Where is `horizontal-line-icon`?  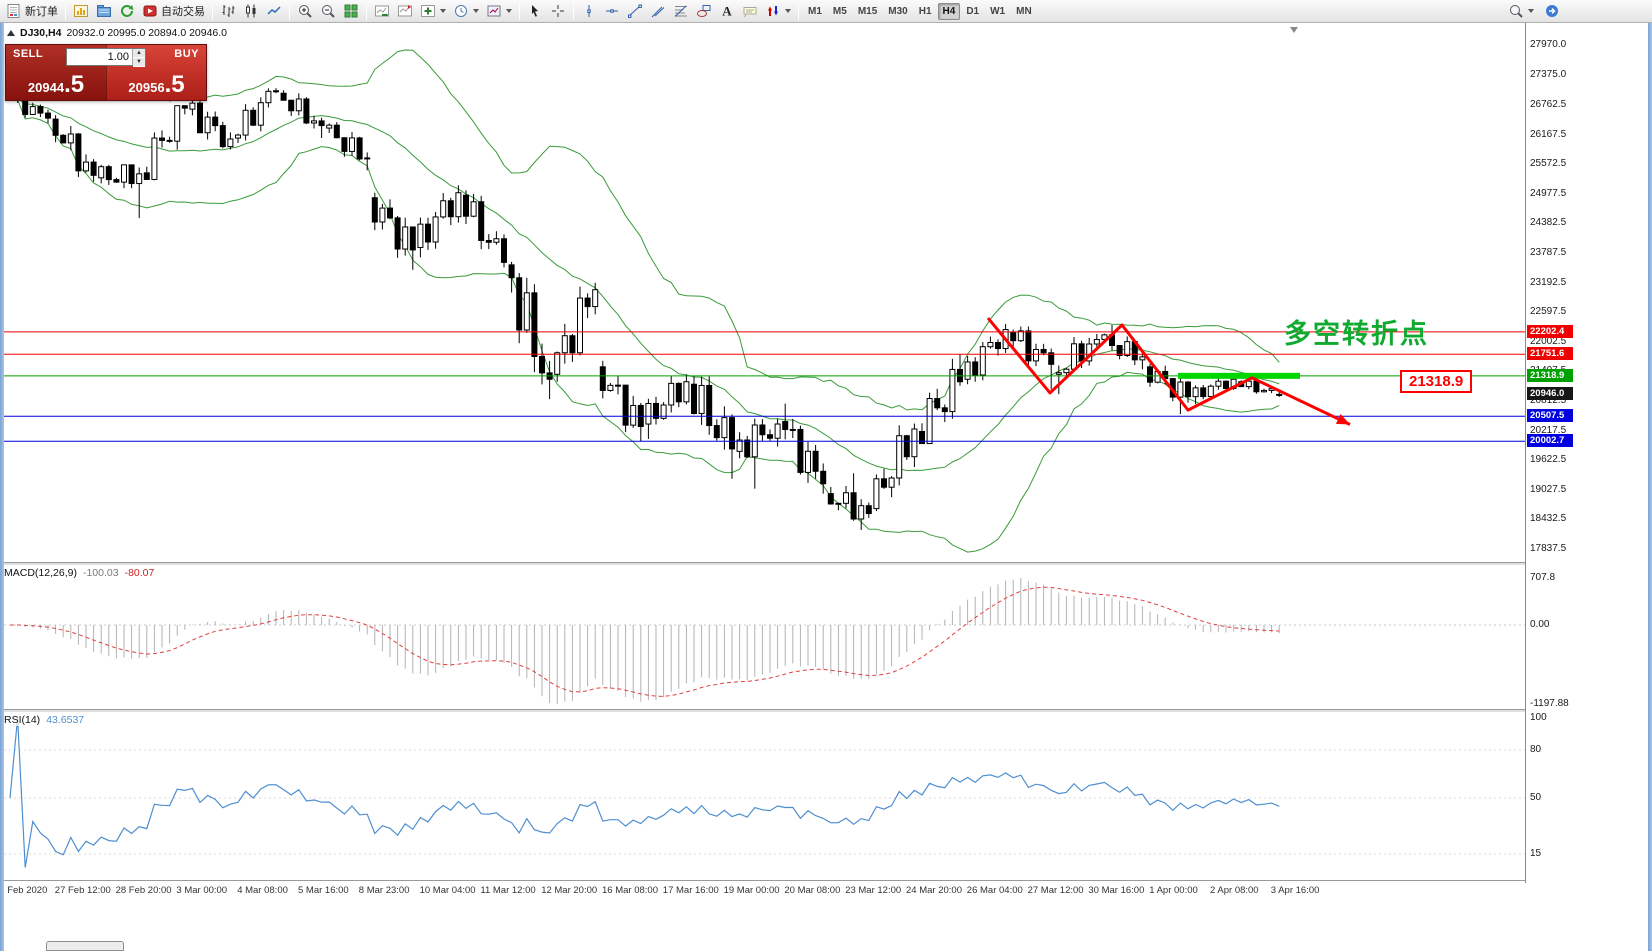
horizontal-line-icon is located at coordinates (612, 11).